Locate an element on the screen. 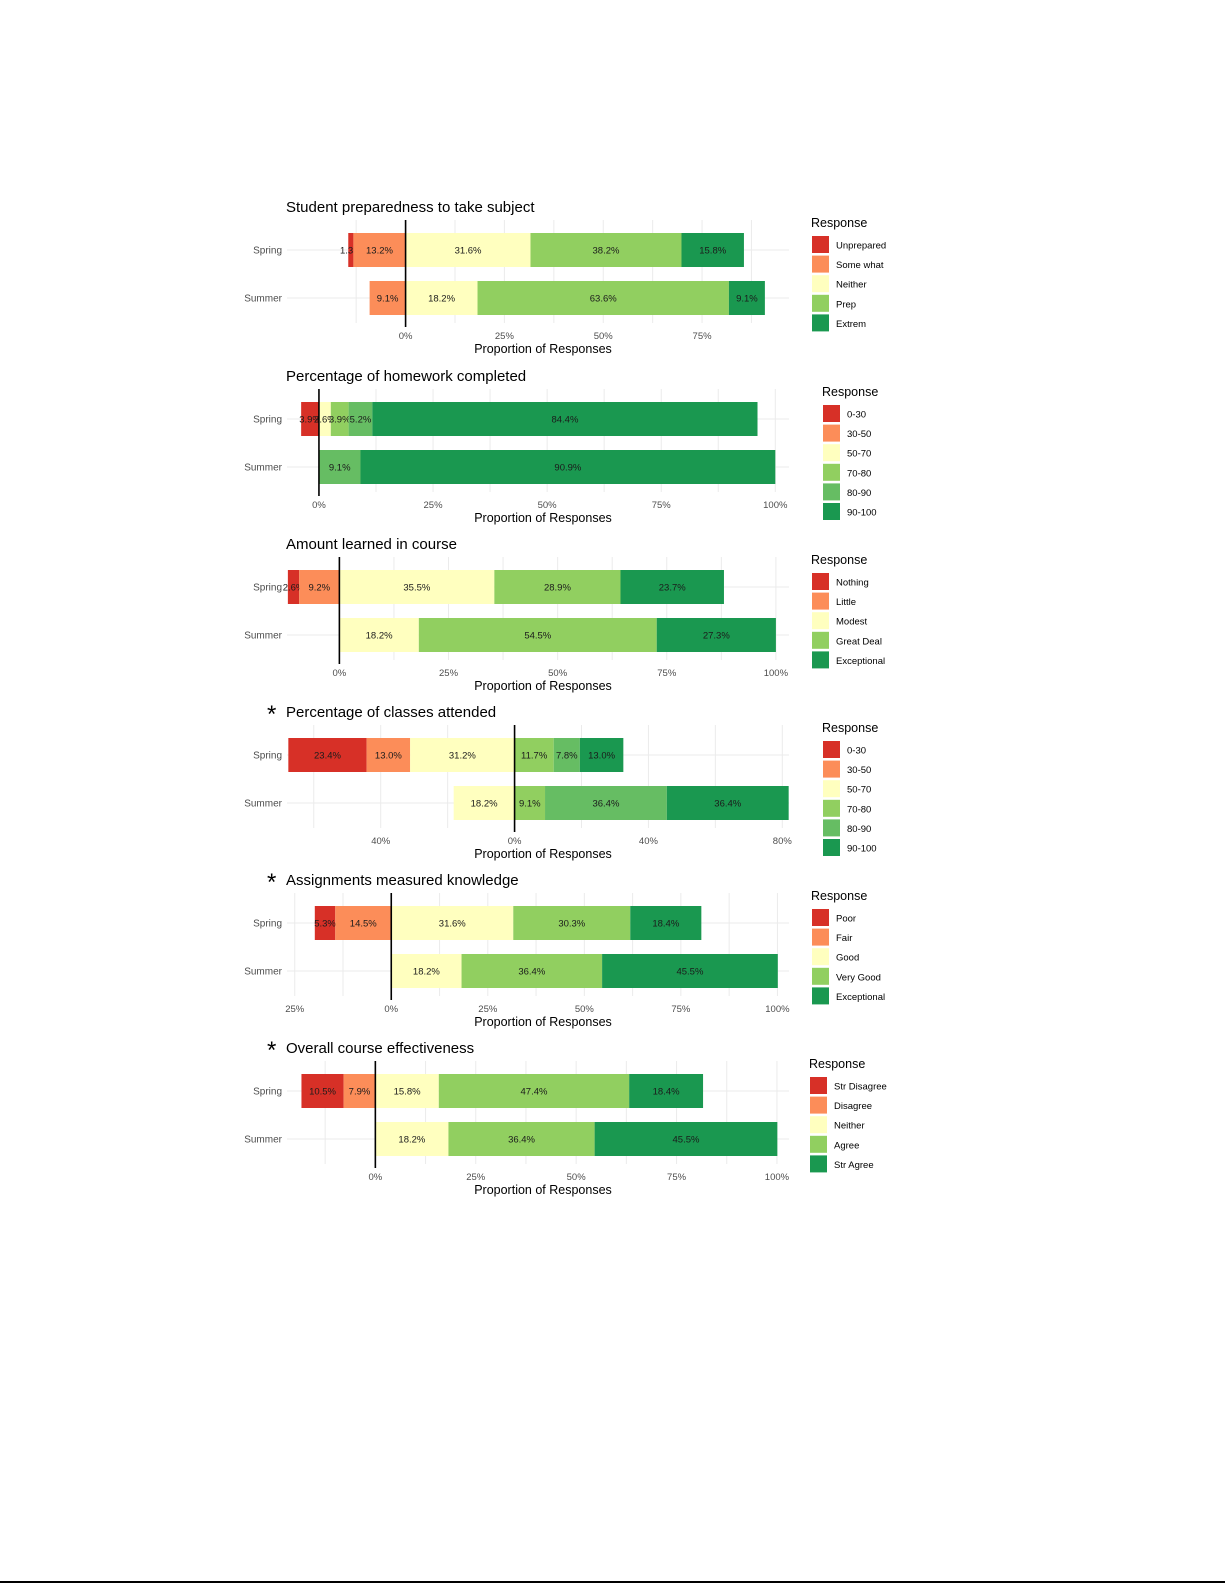 The height and width of the screenshot is (1585, 1225). x-tick-label: 25% is located at coordinates (505, 336).